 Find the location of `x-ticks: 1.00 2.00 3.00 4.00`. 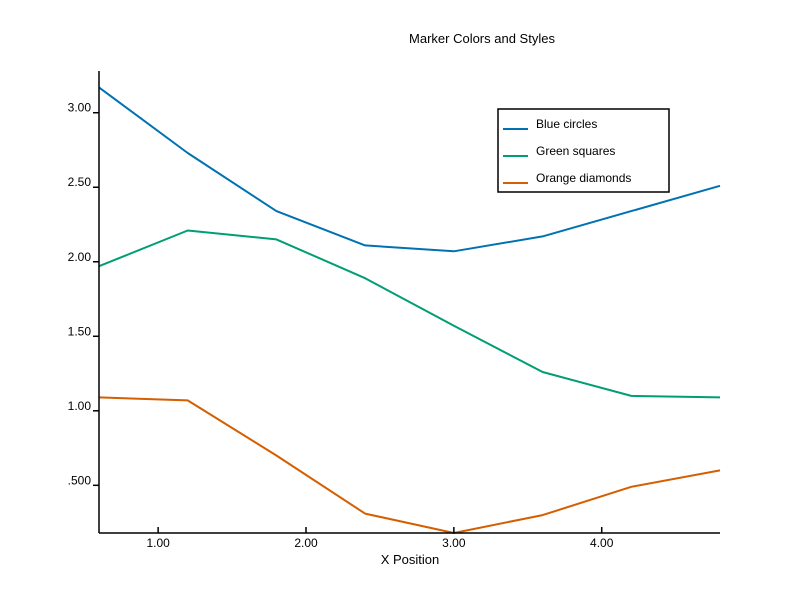

x-ticks: 1.00 2.00 3.00 4.00 is located at coordinates (380, 538).